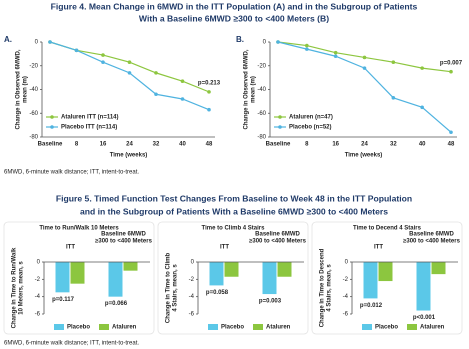 The height and width of the screenshot is (349, 469). What do you see at coordinates (278, 145) in the screenshot?
I see `x-tick-label: Baseline` at bounding box center [278, 145].